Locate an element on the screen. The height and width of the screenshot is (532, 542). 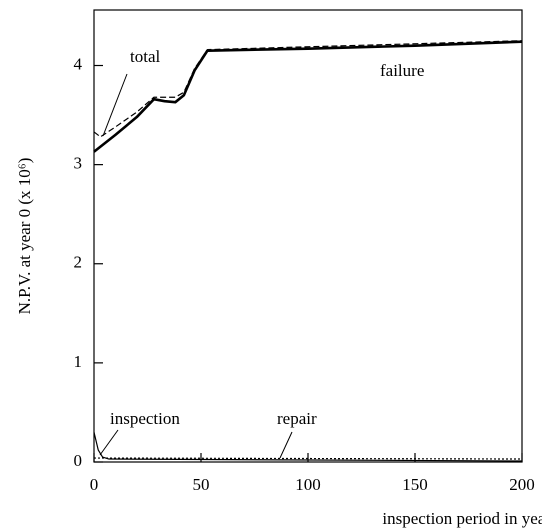
x-tick-label: 100 is located at coordinates (308, 484).